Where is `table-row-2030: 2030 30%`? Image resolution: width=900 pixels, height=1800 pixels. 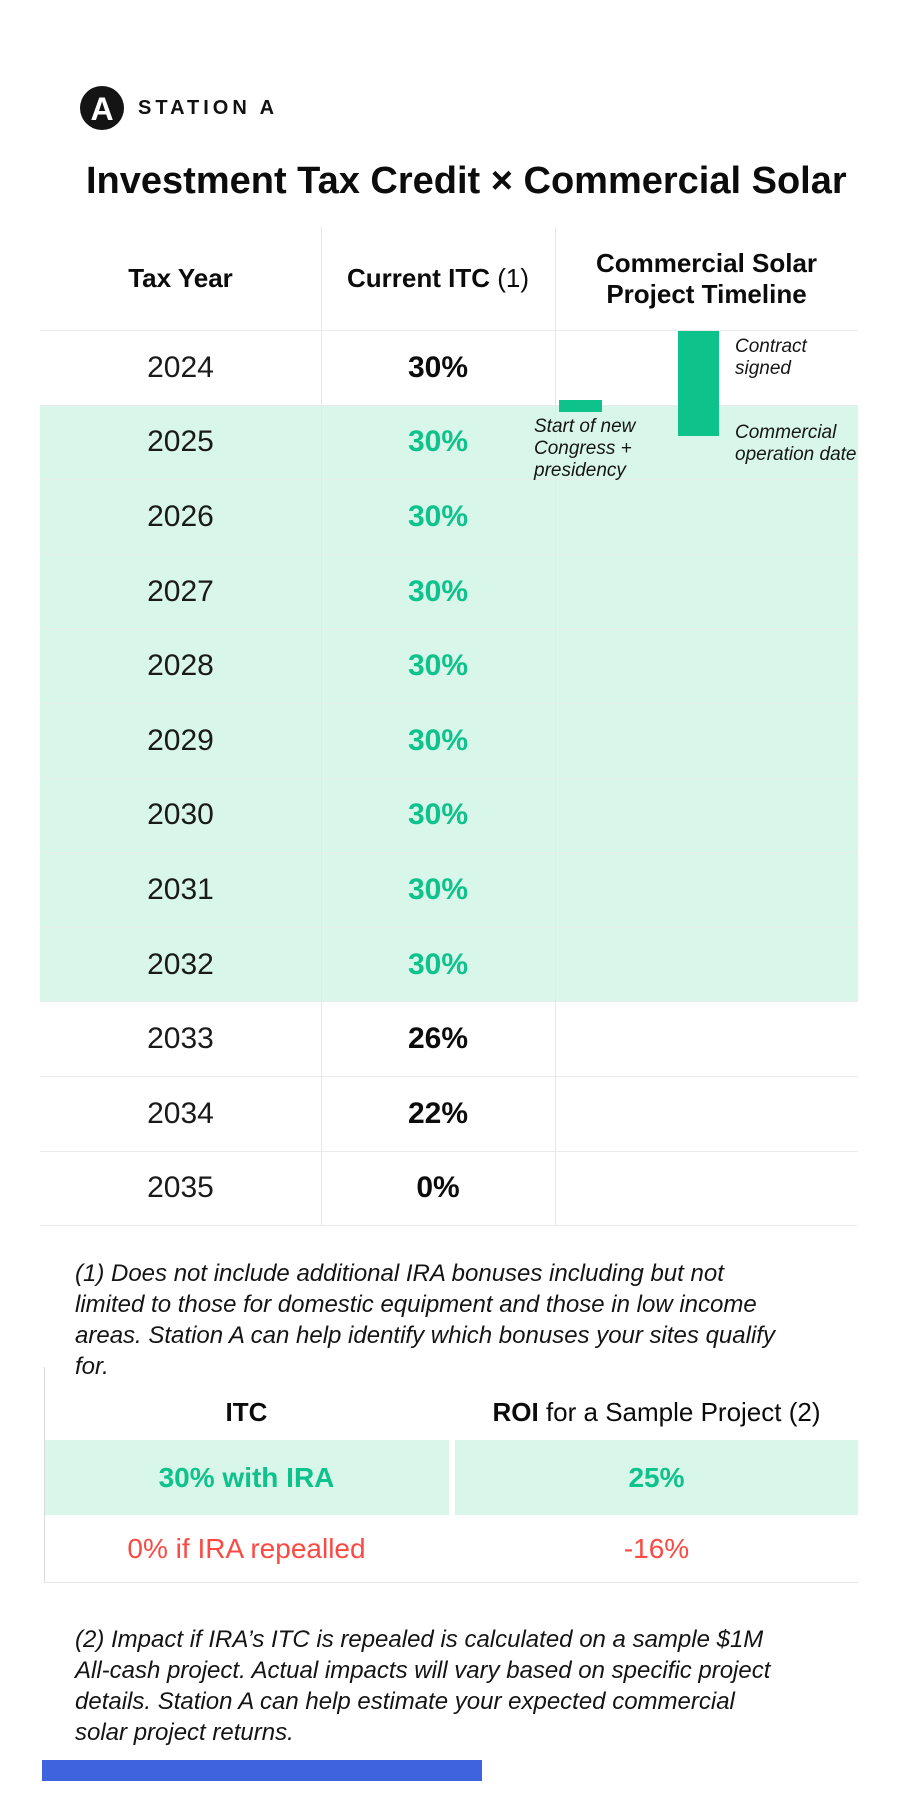
table-row-2030: 2030 30% is located at coordinates (449, 815).